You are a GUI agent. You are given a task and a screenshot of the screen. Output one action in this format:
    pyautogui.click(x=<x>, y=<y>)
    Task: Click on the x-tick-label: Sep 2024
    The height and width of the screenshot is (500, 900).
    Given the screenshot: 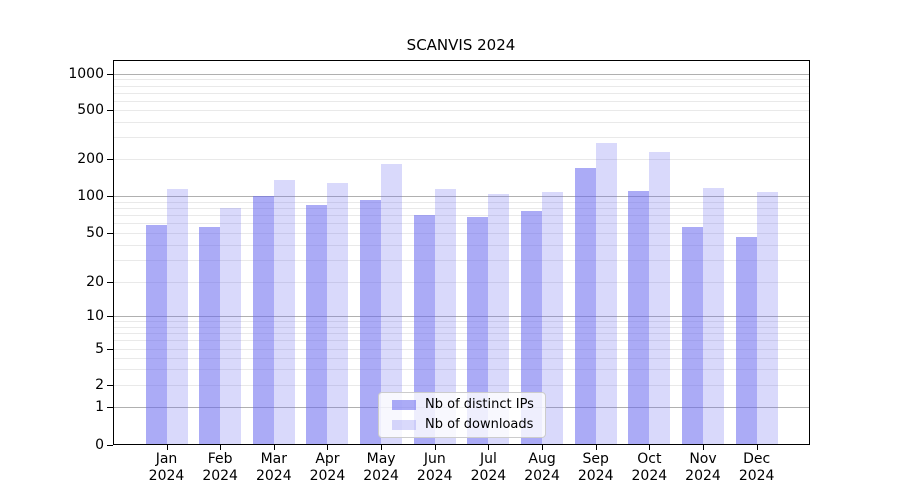 What is the action you would take?
    pyautogui.click(x=596, y=468)
    